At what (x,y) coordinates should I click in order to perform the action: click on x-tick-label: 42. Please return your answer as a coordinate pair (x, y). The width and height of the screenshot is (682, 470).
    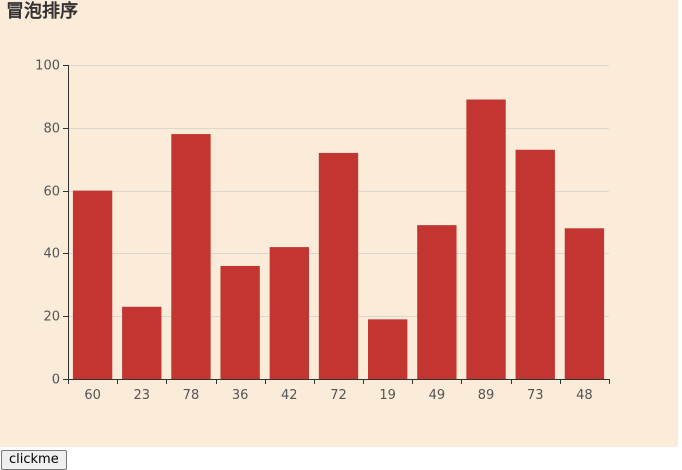
    Looking at the image, I should click on (289, 395).